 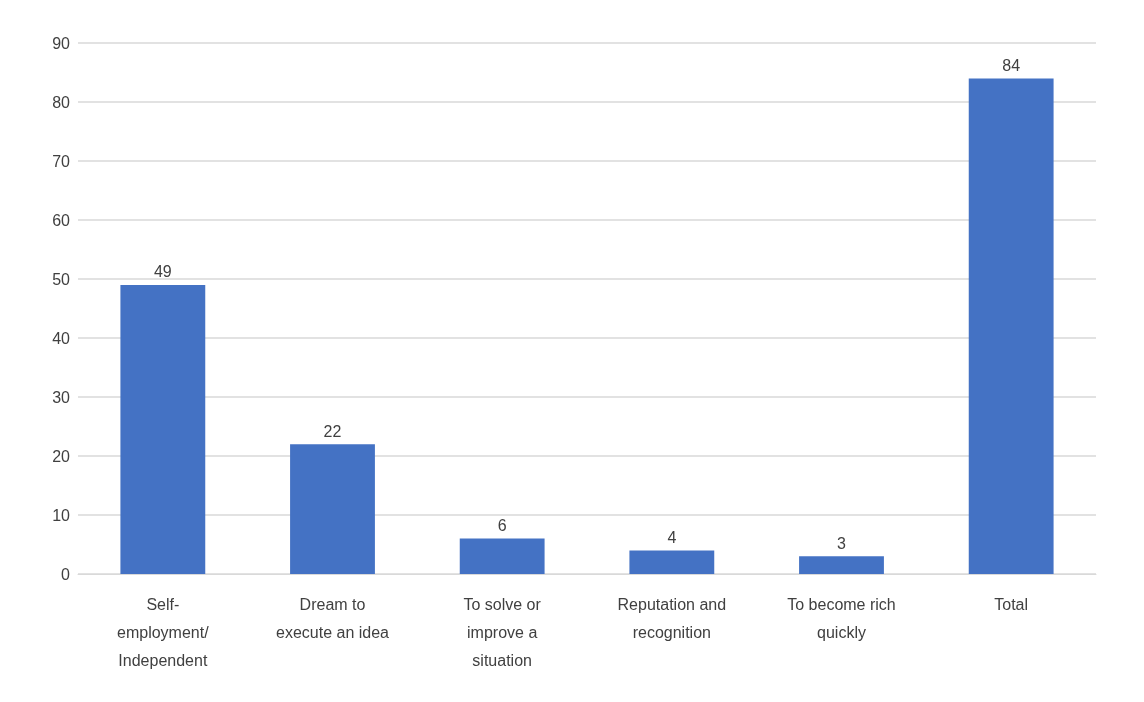 I want to click on y-tick-label: 90, so click(x=61, y=43).